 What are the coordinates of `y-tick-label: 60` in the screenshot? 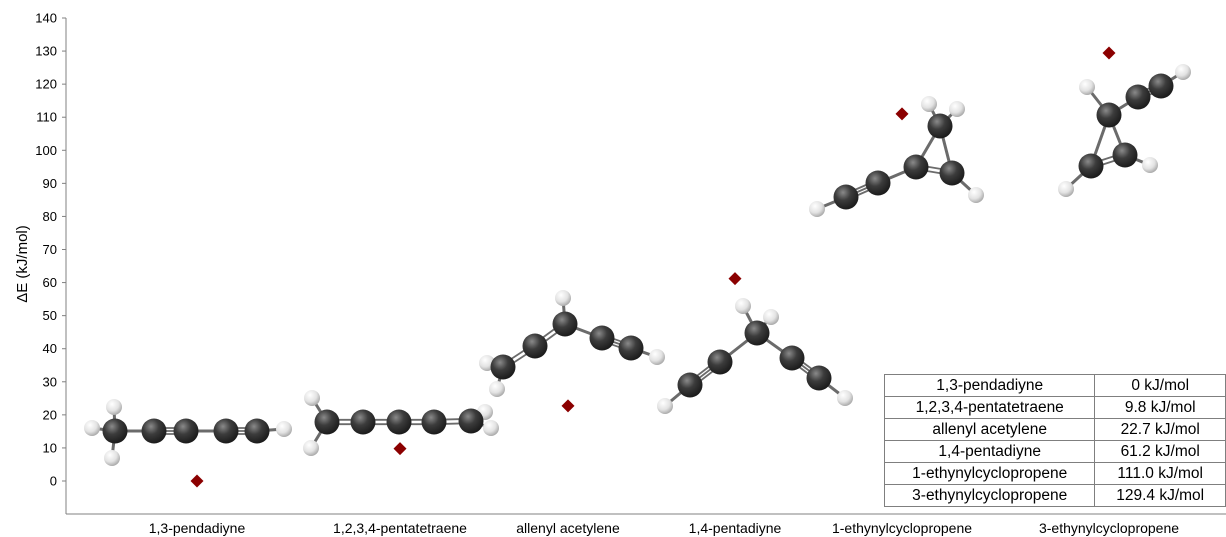 It's located at (50, 282).